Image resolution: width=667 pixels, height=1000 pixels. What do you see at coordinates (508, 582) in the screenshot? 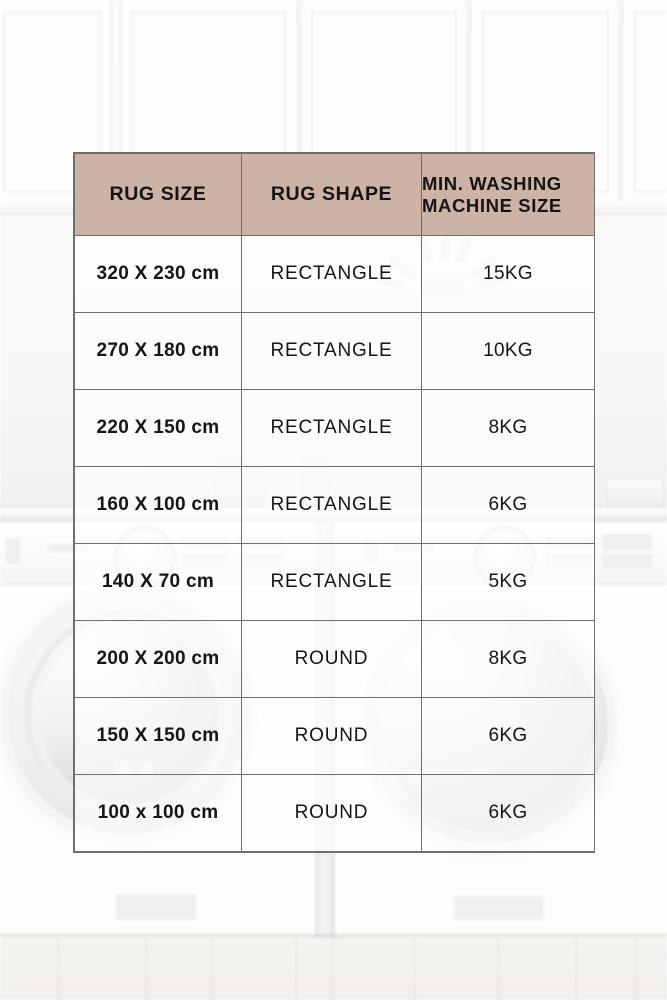
I see `cell-machine-size: 5KG` at bounding box center [508, 582].